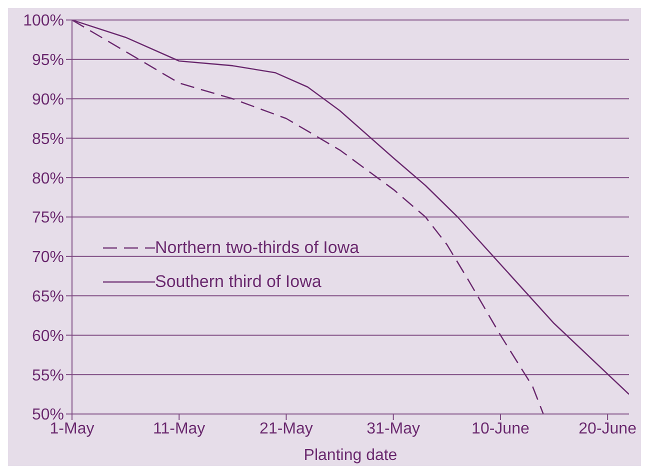 The height and width of the screenshot is (474, 649). I want to click on x-tick-label: 10-June, so click(501, 429).